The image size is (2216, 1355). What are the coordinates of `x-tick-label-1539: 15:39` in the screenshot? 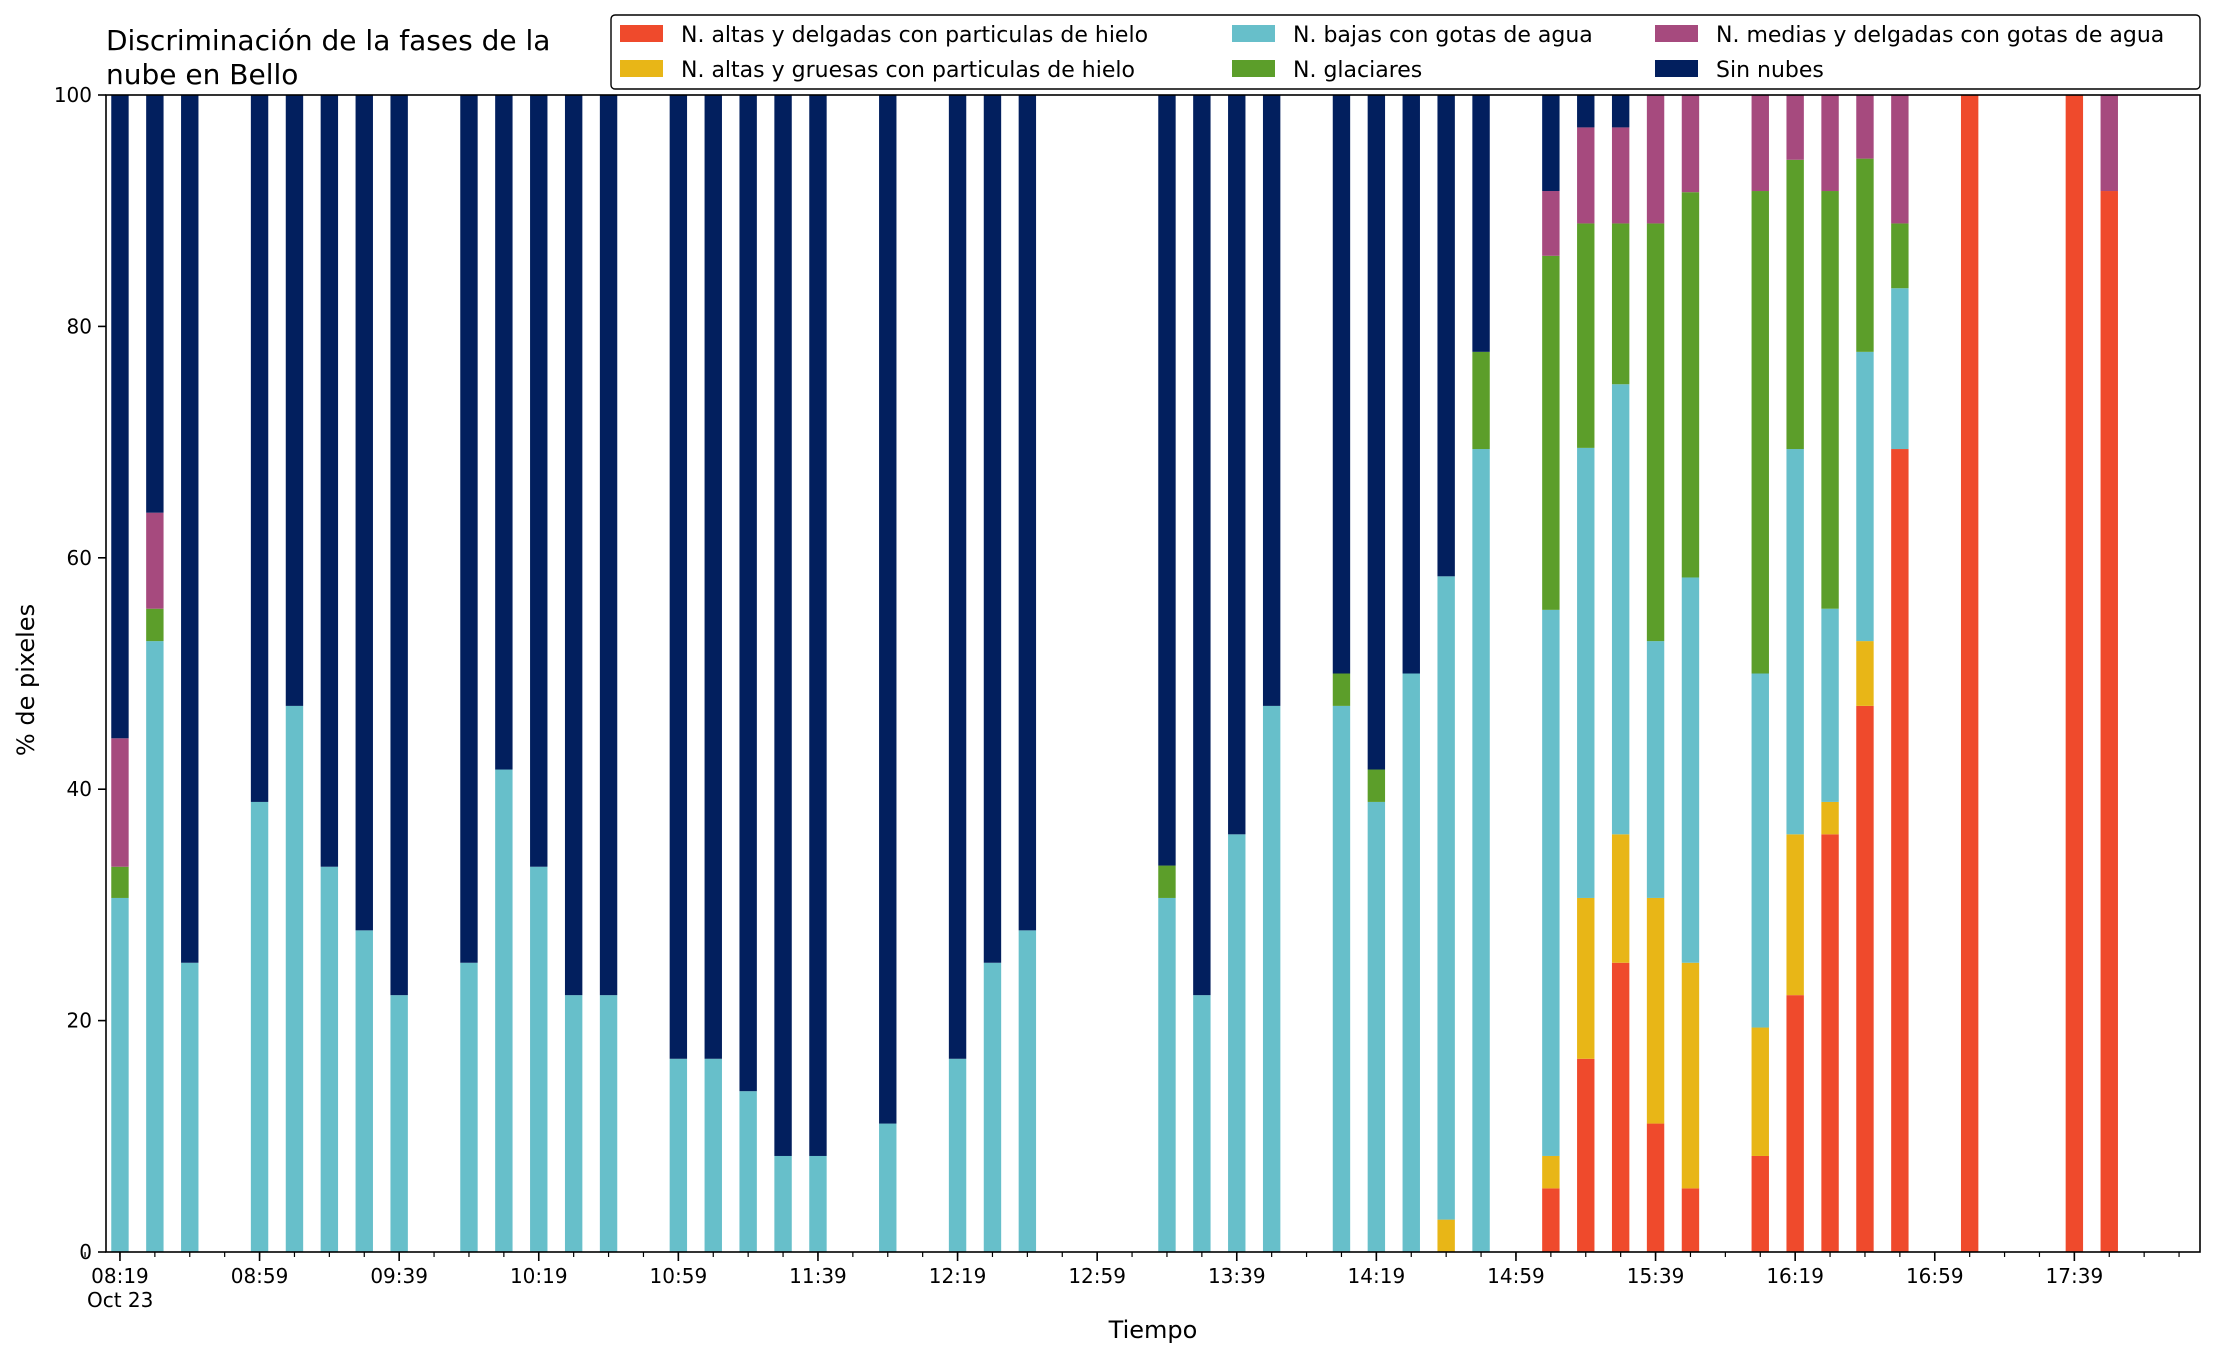 It's located at (1656, 1276).